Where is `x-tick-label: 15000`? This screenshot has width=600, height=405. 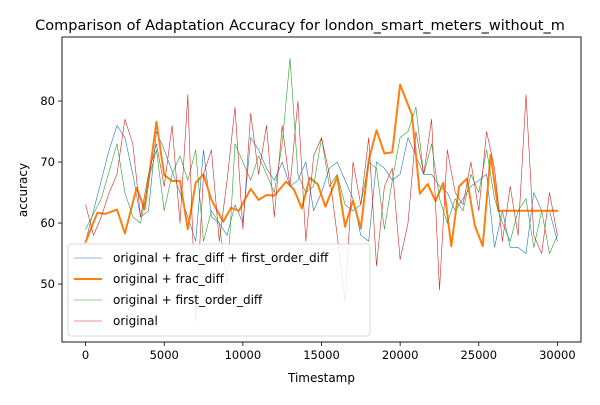 x-tick-label: 15000 is located at coordinates (321, 355).